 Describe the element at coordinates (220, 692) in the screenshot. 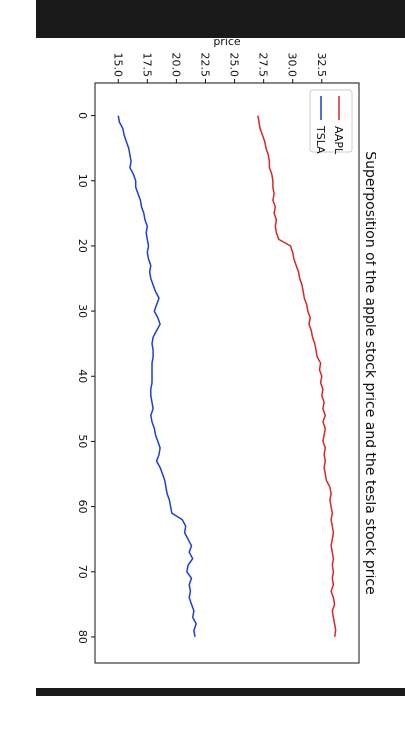

I see `dark-frame-bottom` at that location.